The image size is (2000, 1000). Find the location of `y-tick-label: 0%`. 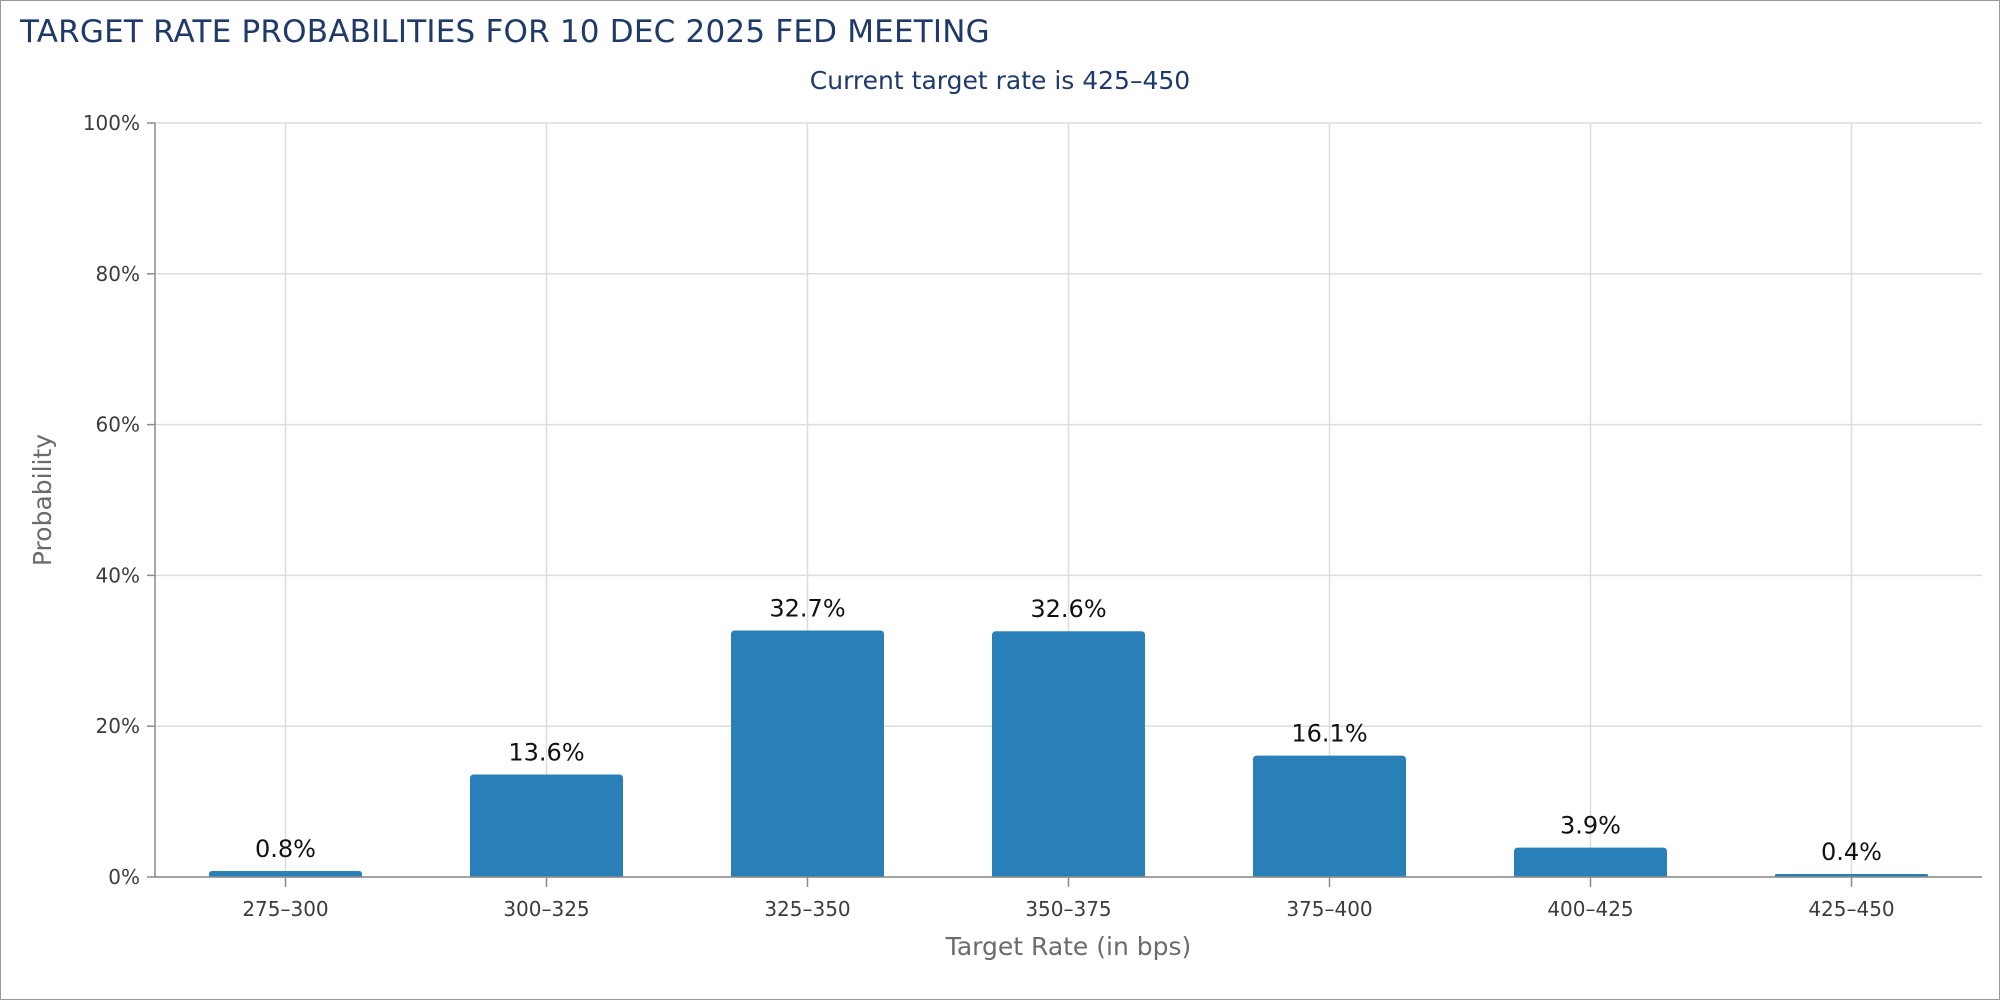

y-tick-label: 0% is located at coordinates (124, 877).